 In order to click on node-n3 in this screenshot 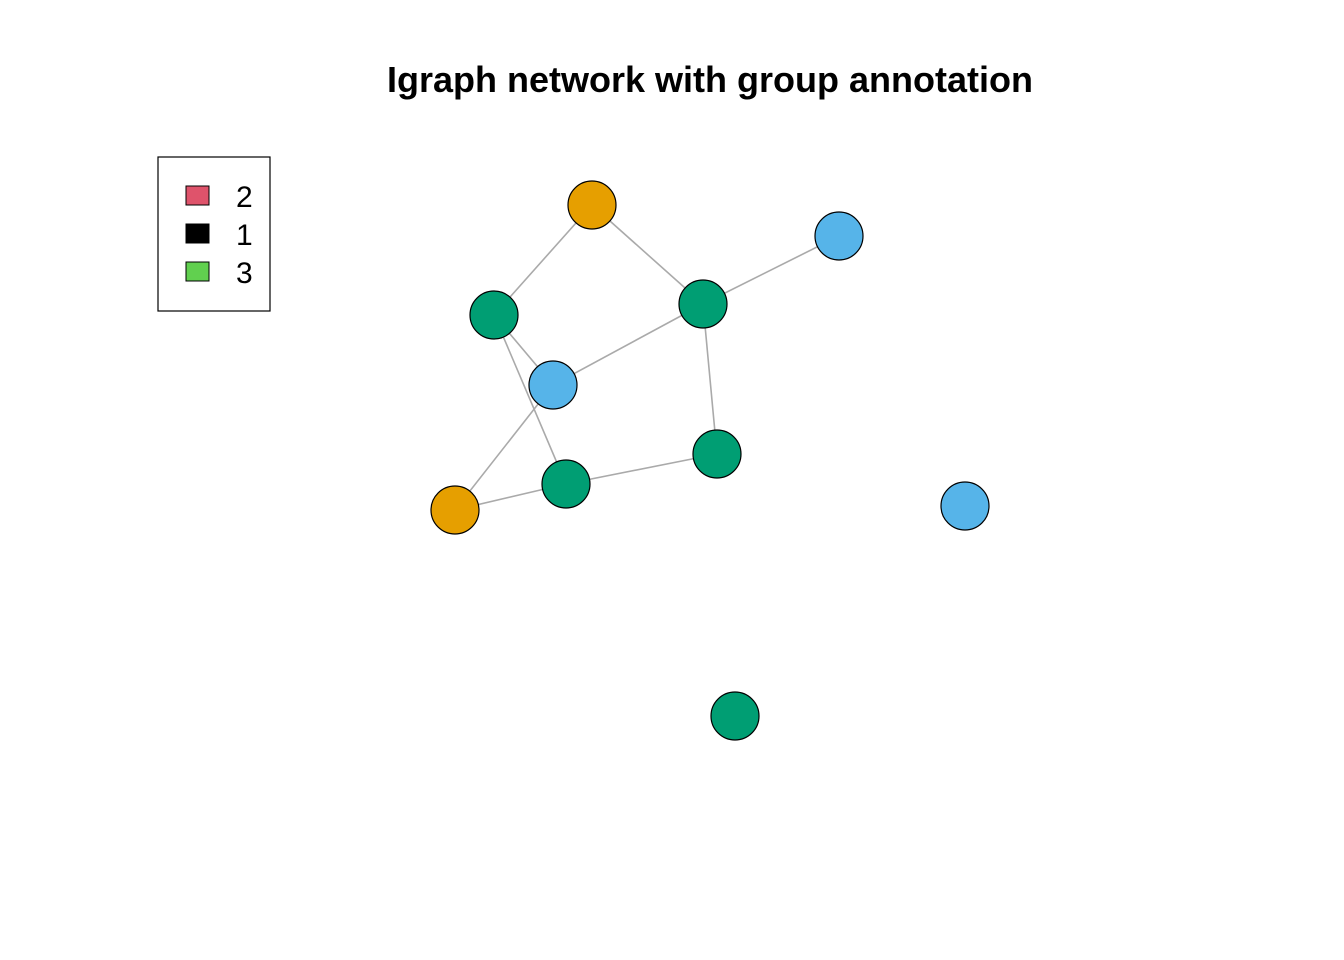, I will do `click(494, 315)`.